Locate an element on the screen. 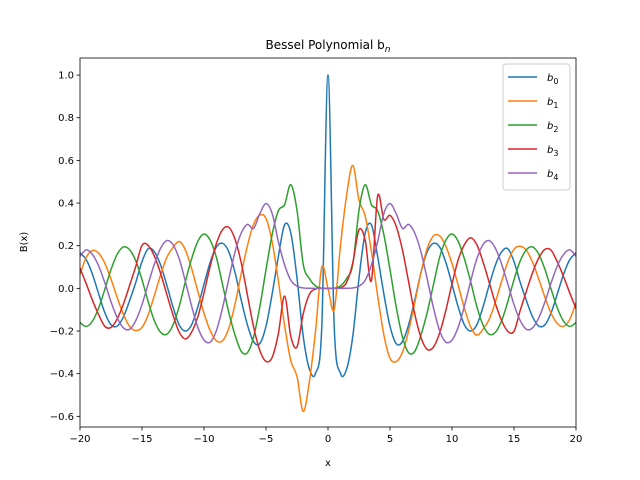 The width and height of the screenshot is (640, 480). x-tick-label: 5 is located at coordinates (390, 439).